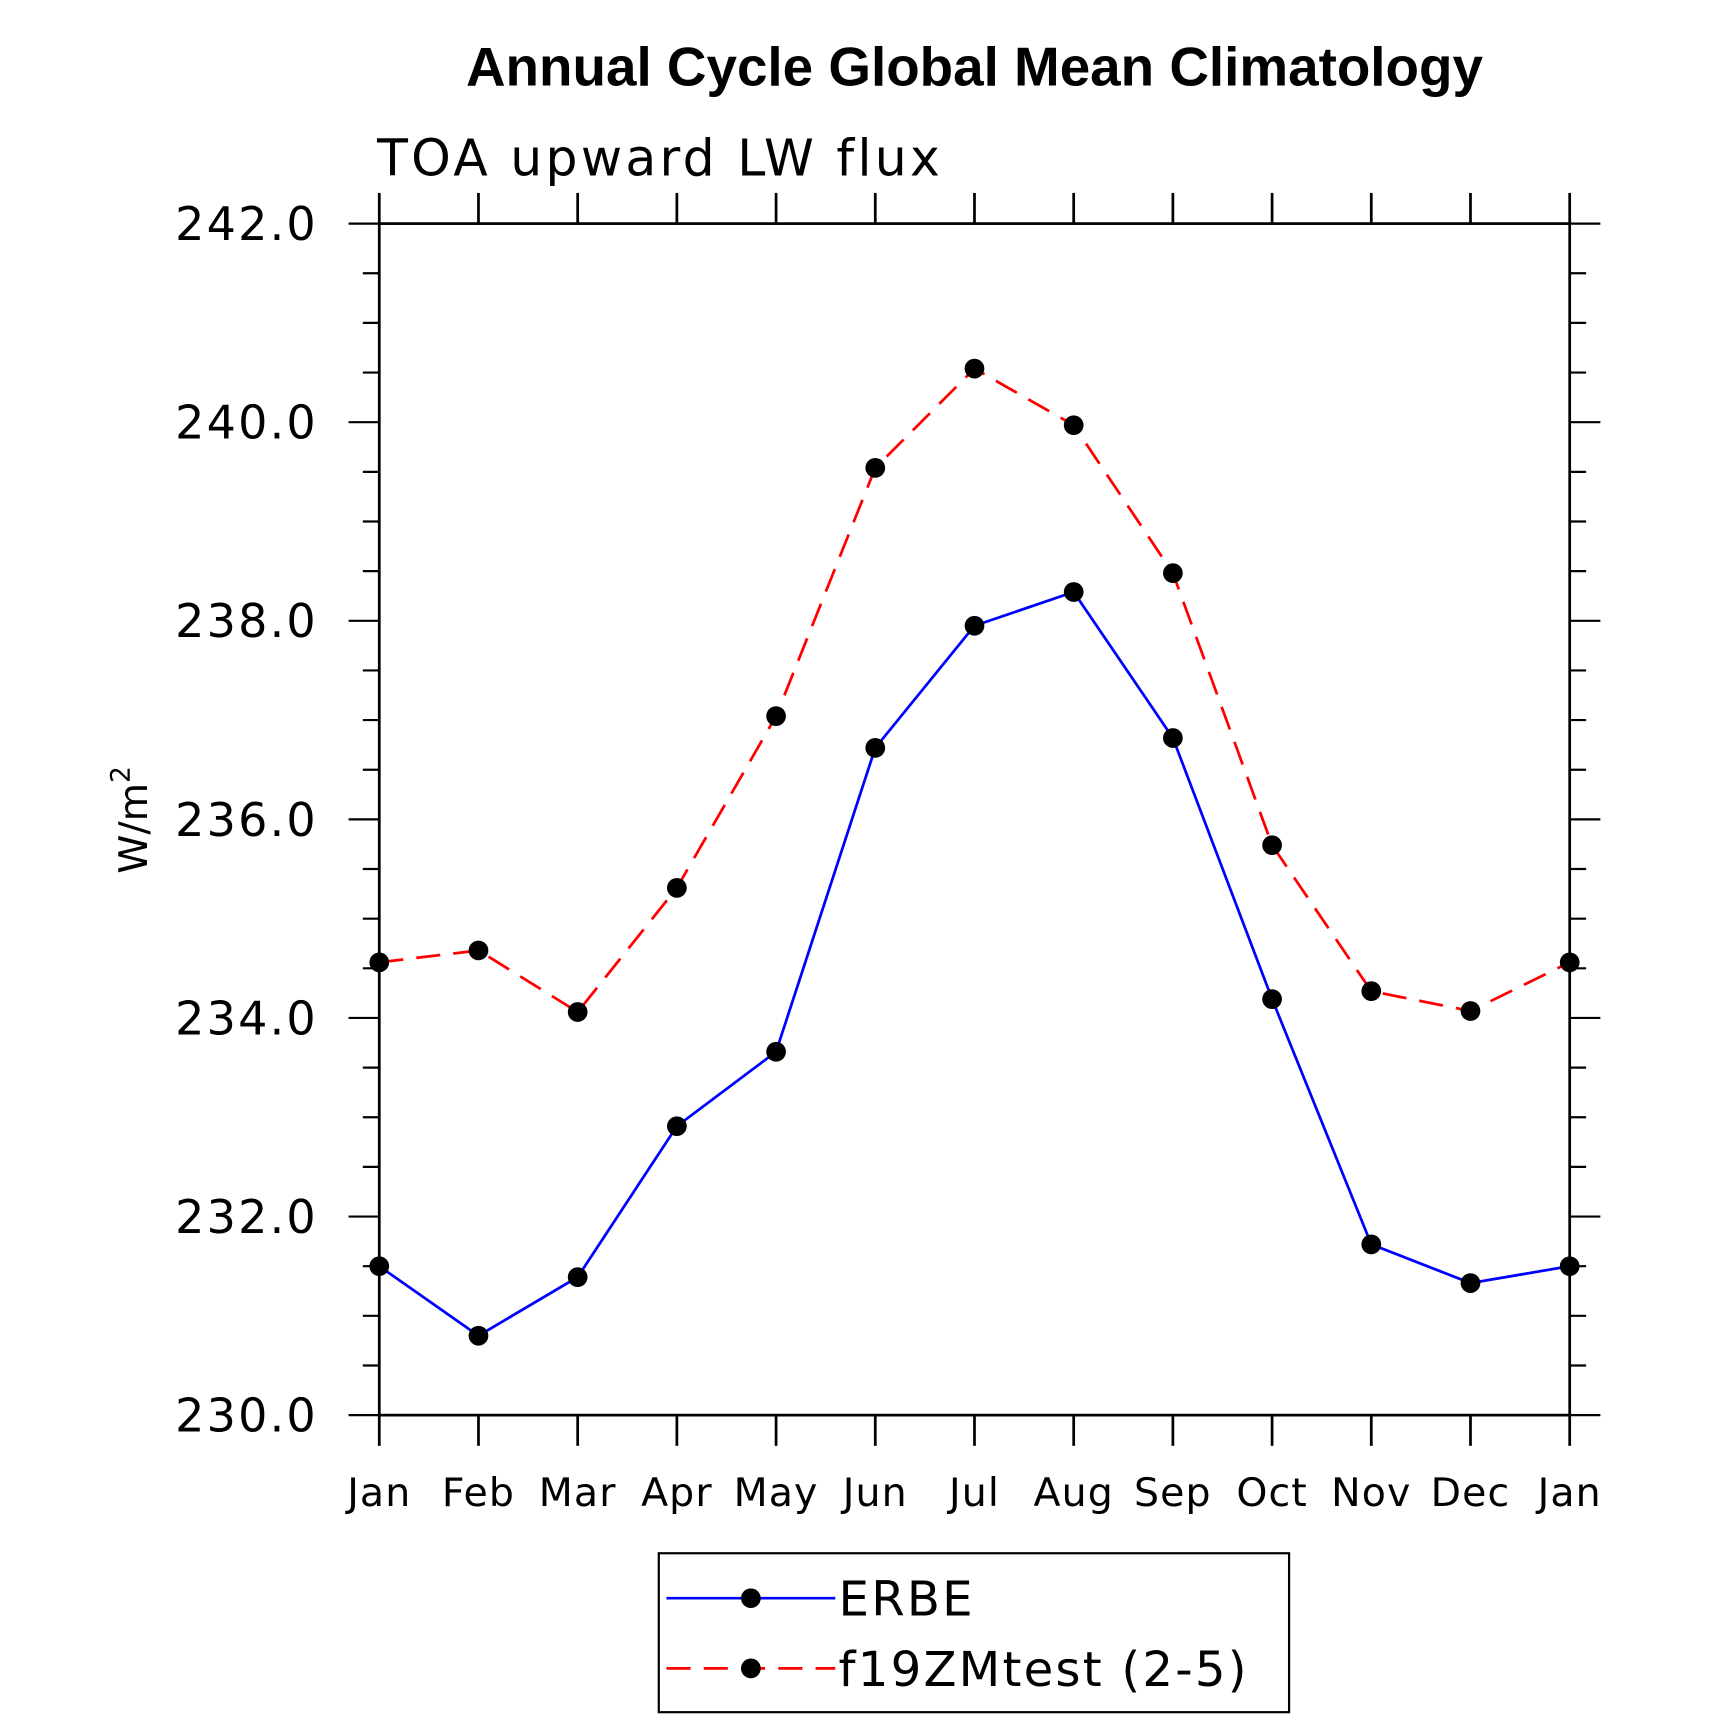 The width and height of the screenshot is (1710, 1718). I want to click on x-tick-label: Mar, so click(578, 1493).